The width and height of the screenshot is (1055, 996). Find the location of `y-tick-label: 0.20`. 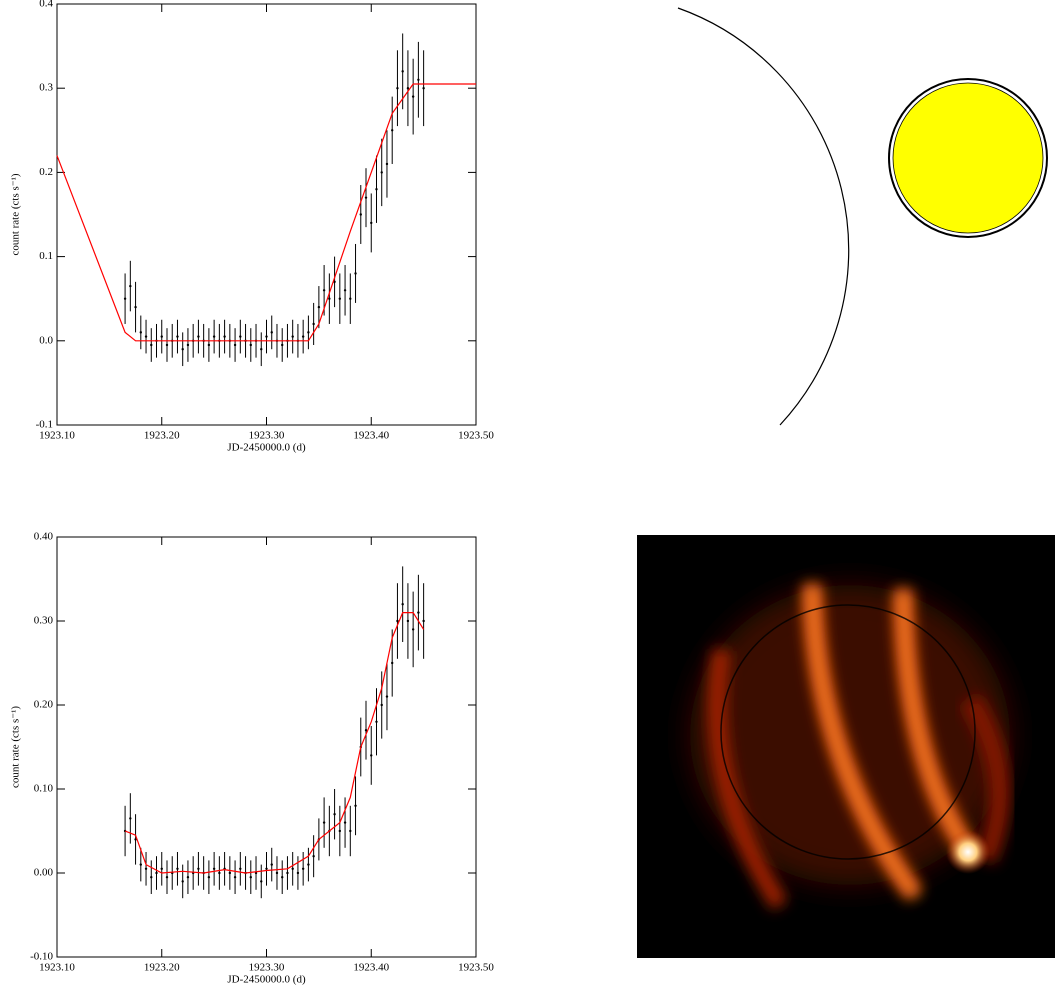

y-tick-label: 0.20 is located at coordinates (44, 705).